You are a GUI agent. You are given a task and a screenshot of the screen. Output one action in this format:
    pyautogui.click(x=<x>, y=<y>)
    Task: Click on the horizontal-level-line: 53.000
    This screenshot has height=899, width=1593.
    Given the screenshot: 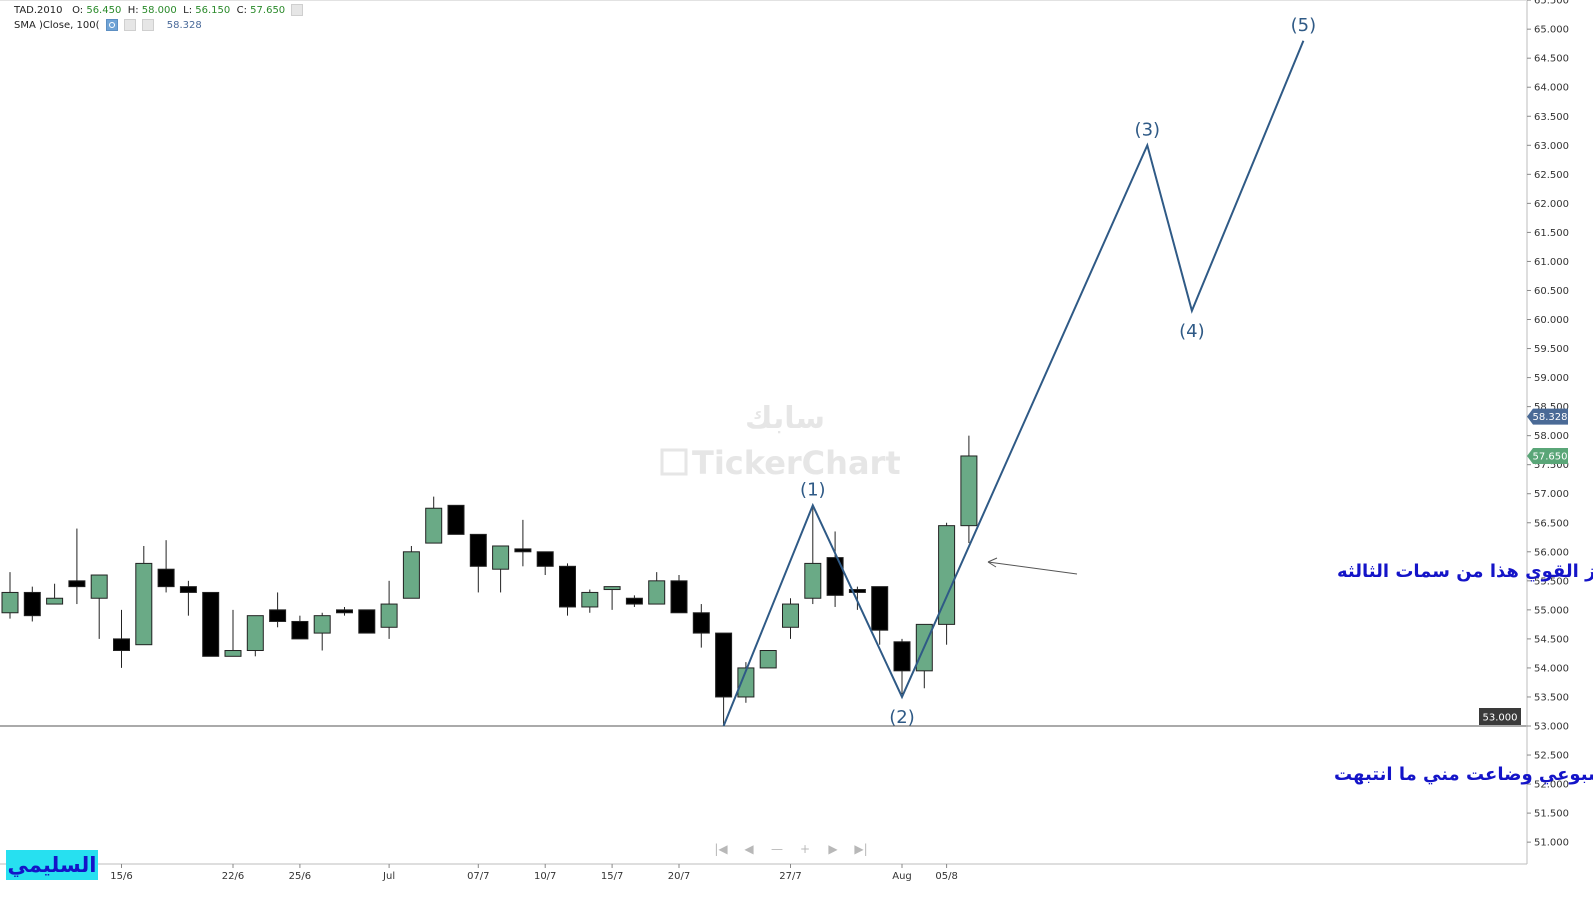 What is the action you would take?
    pyautogui.click(x=763, y=717)
    